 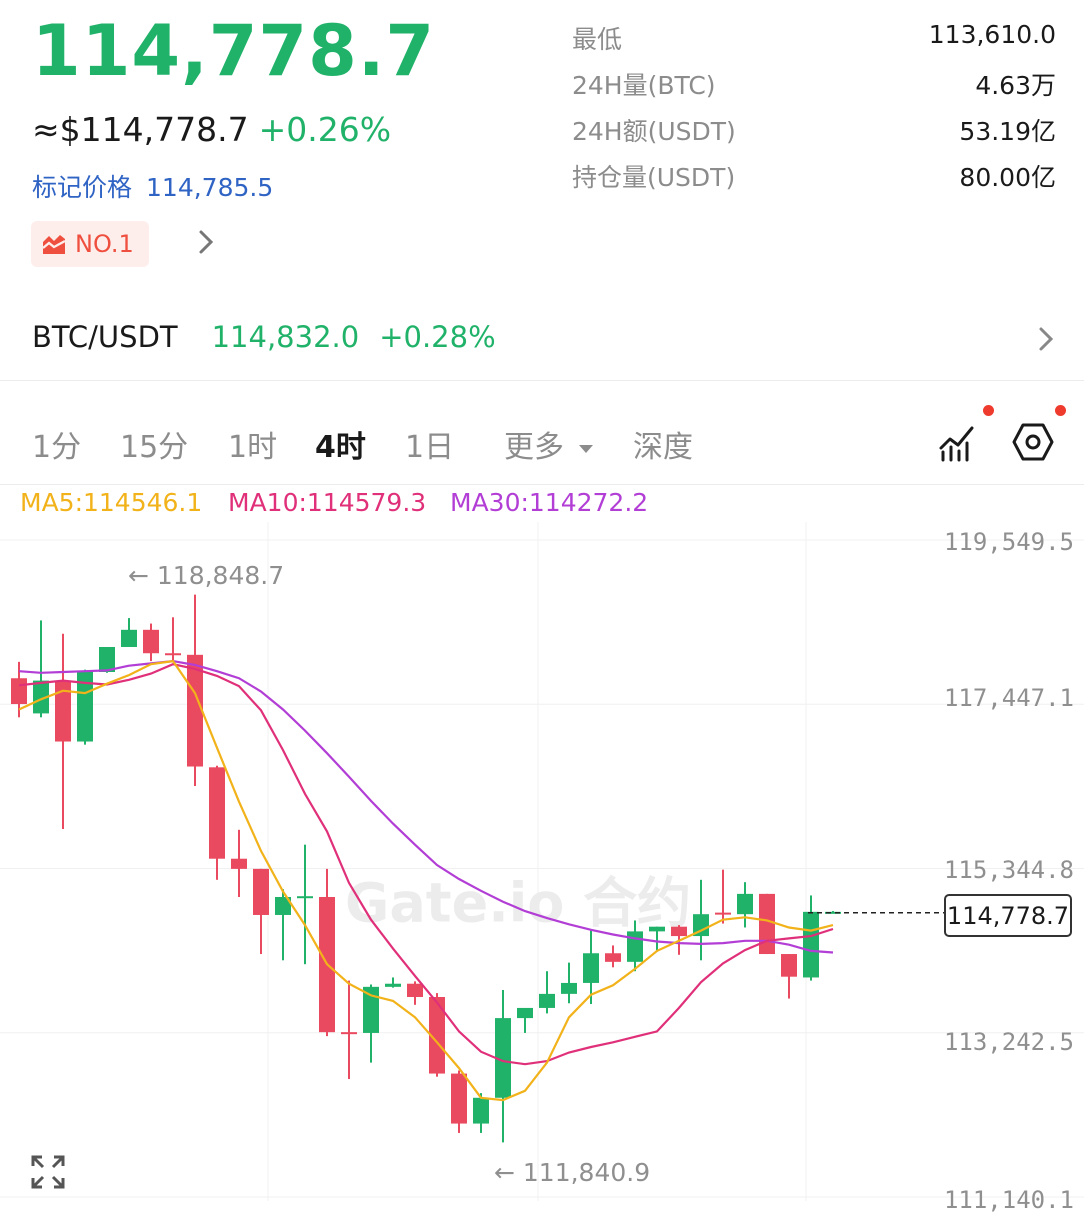 I want to click on stat-label: 最低, so click(x=597, y=39).